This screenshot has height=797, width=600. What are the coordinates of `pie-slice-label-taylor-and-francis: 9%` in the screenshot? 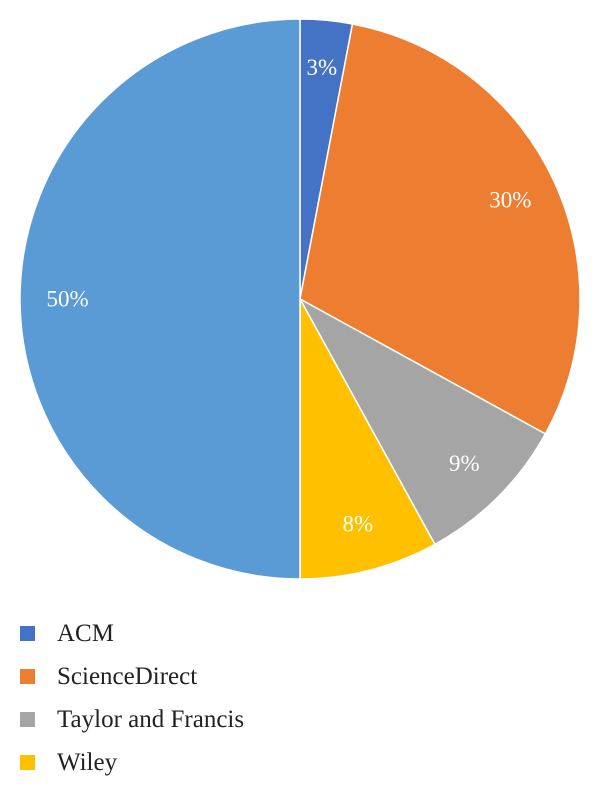 It's located at (464, 463).